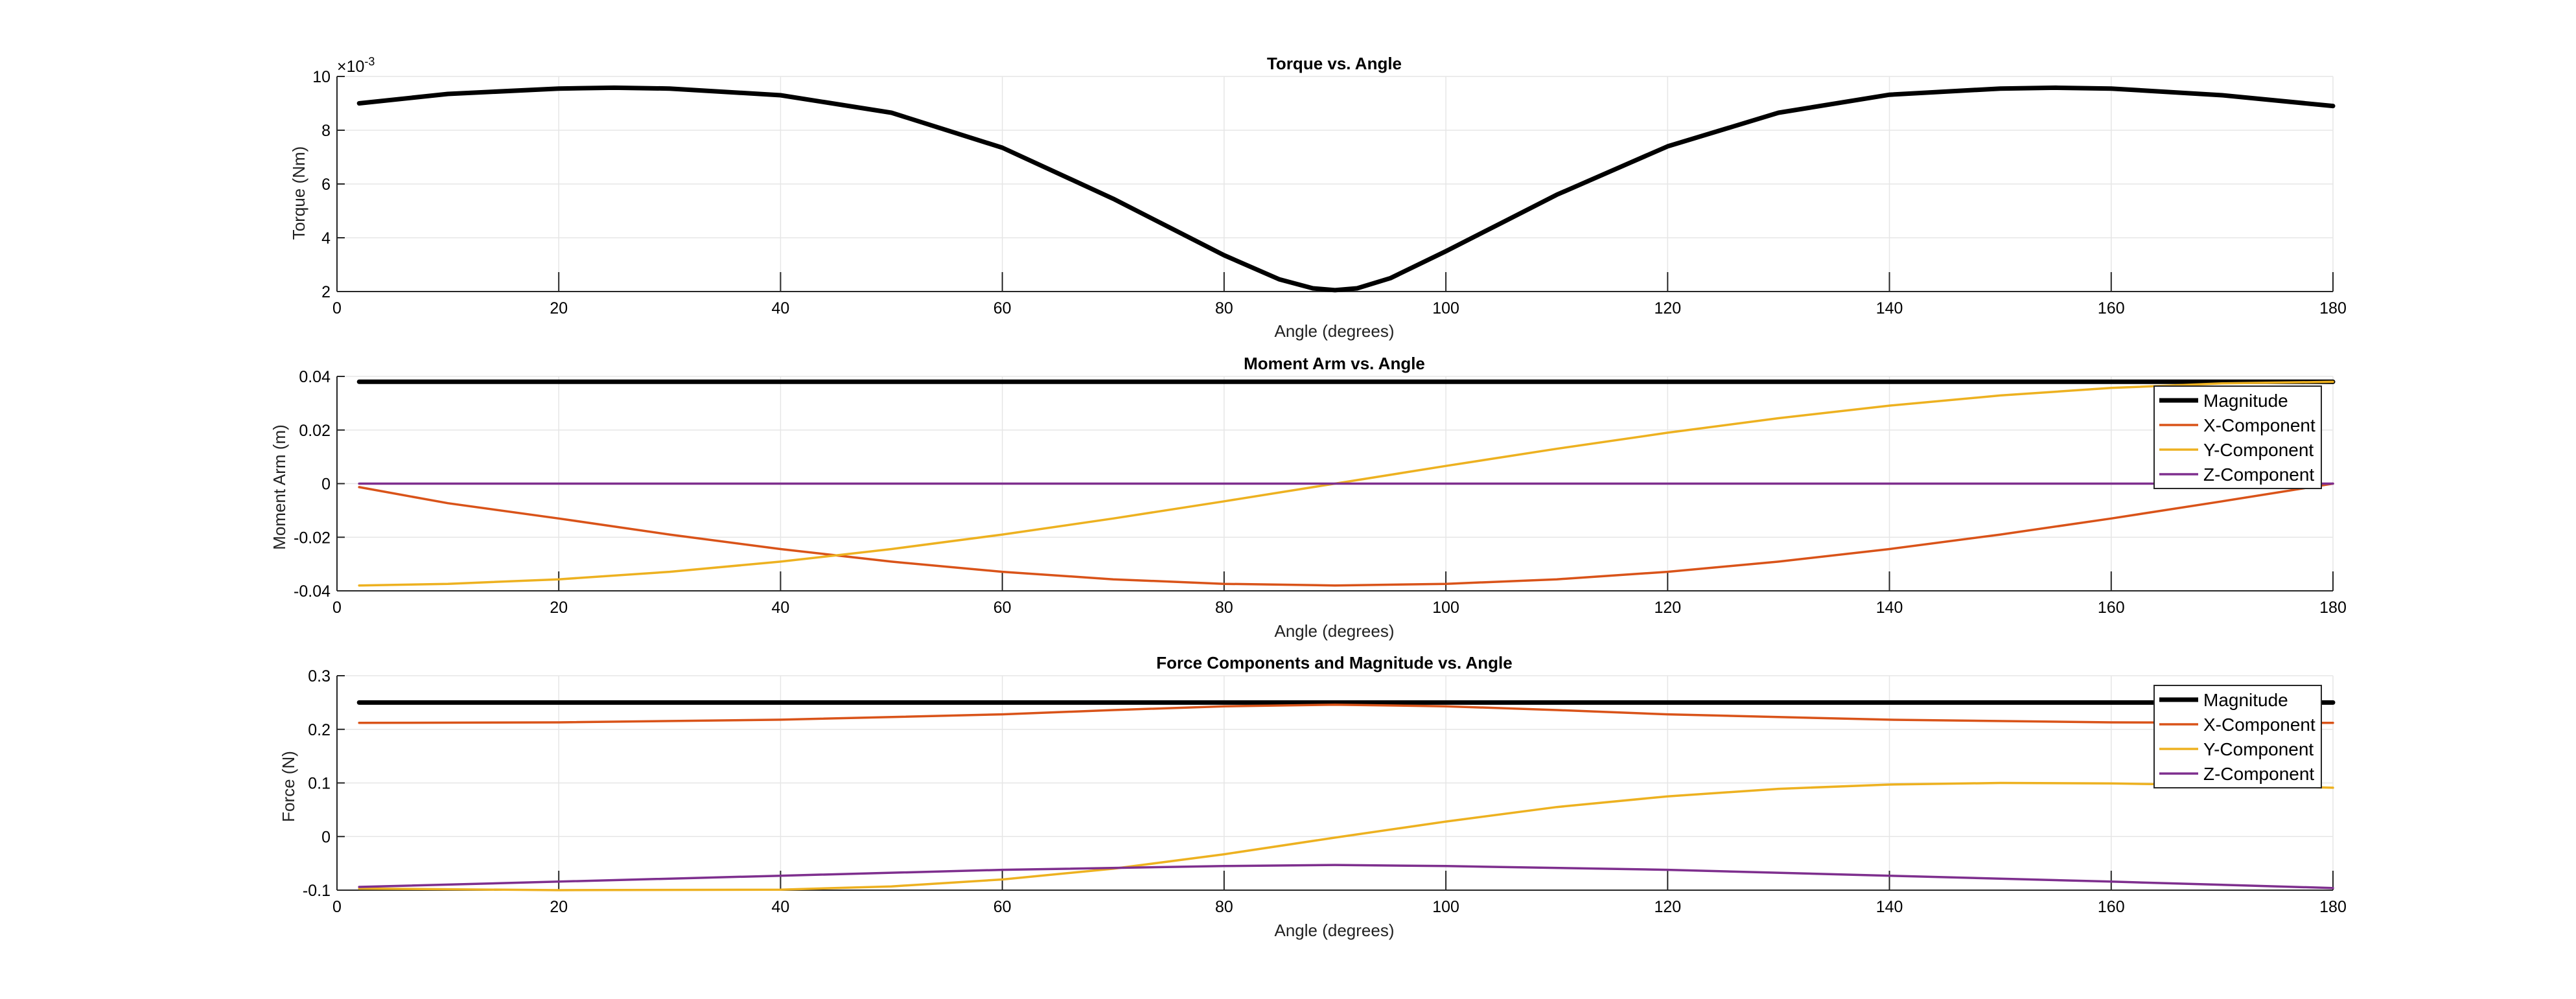 The height and width of the screenshot is (999, 2576). What do you see at coordinates (320, 784) in the screenshot?
I see `y-tick-label: 0.1` at bounding box center [320, 784].